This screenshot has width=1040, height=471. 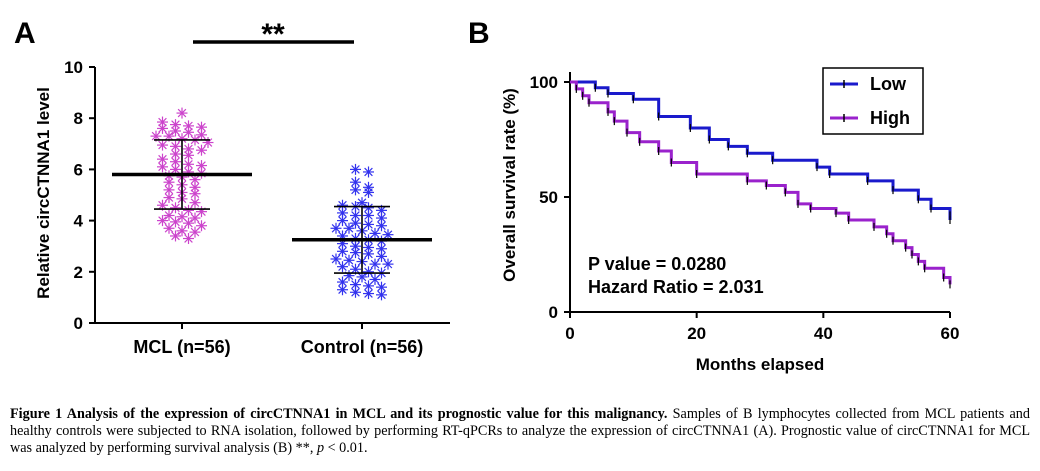 I want to click on panel-a-y-tick-label: 0, so click(x=78, y=323).